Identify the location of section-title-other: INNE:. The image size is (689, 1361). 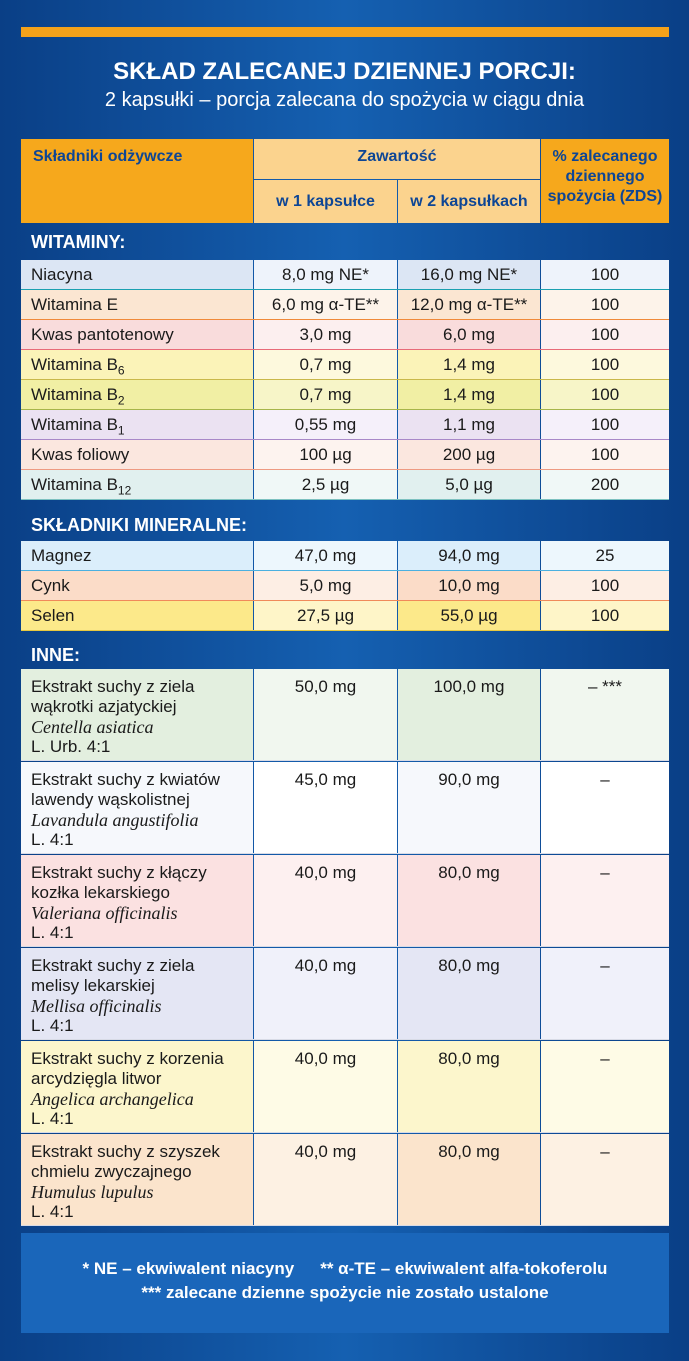
(55, 655).